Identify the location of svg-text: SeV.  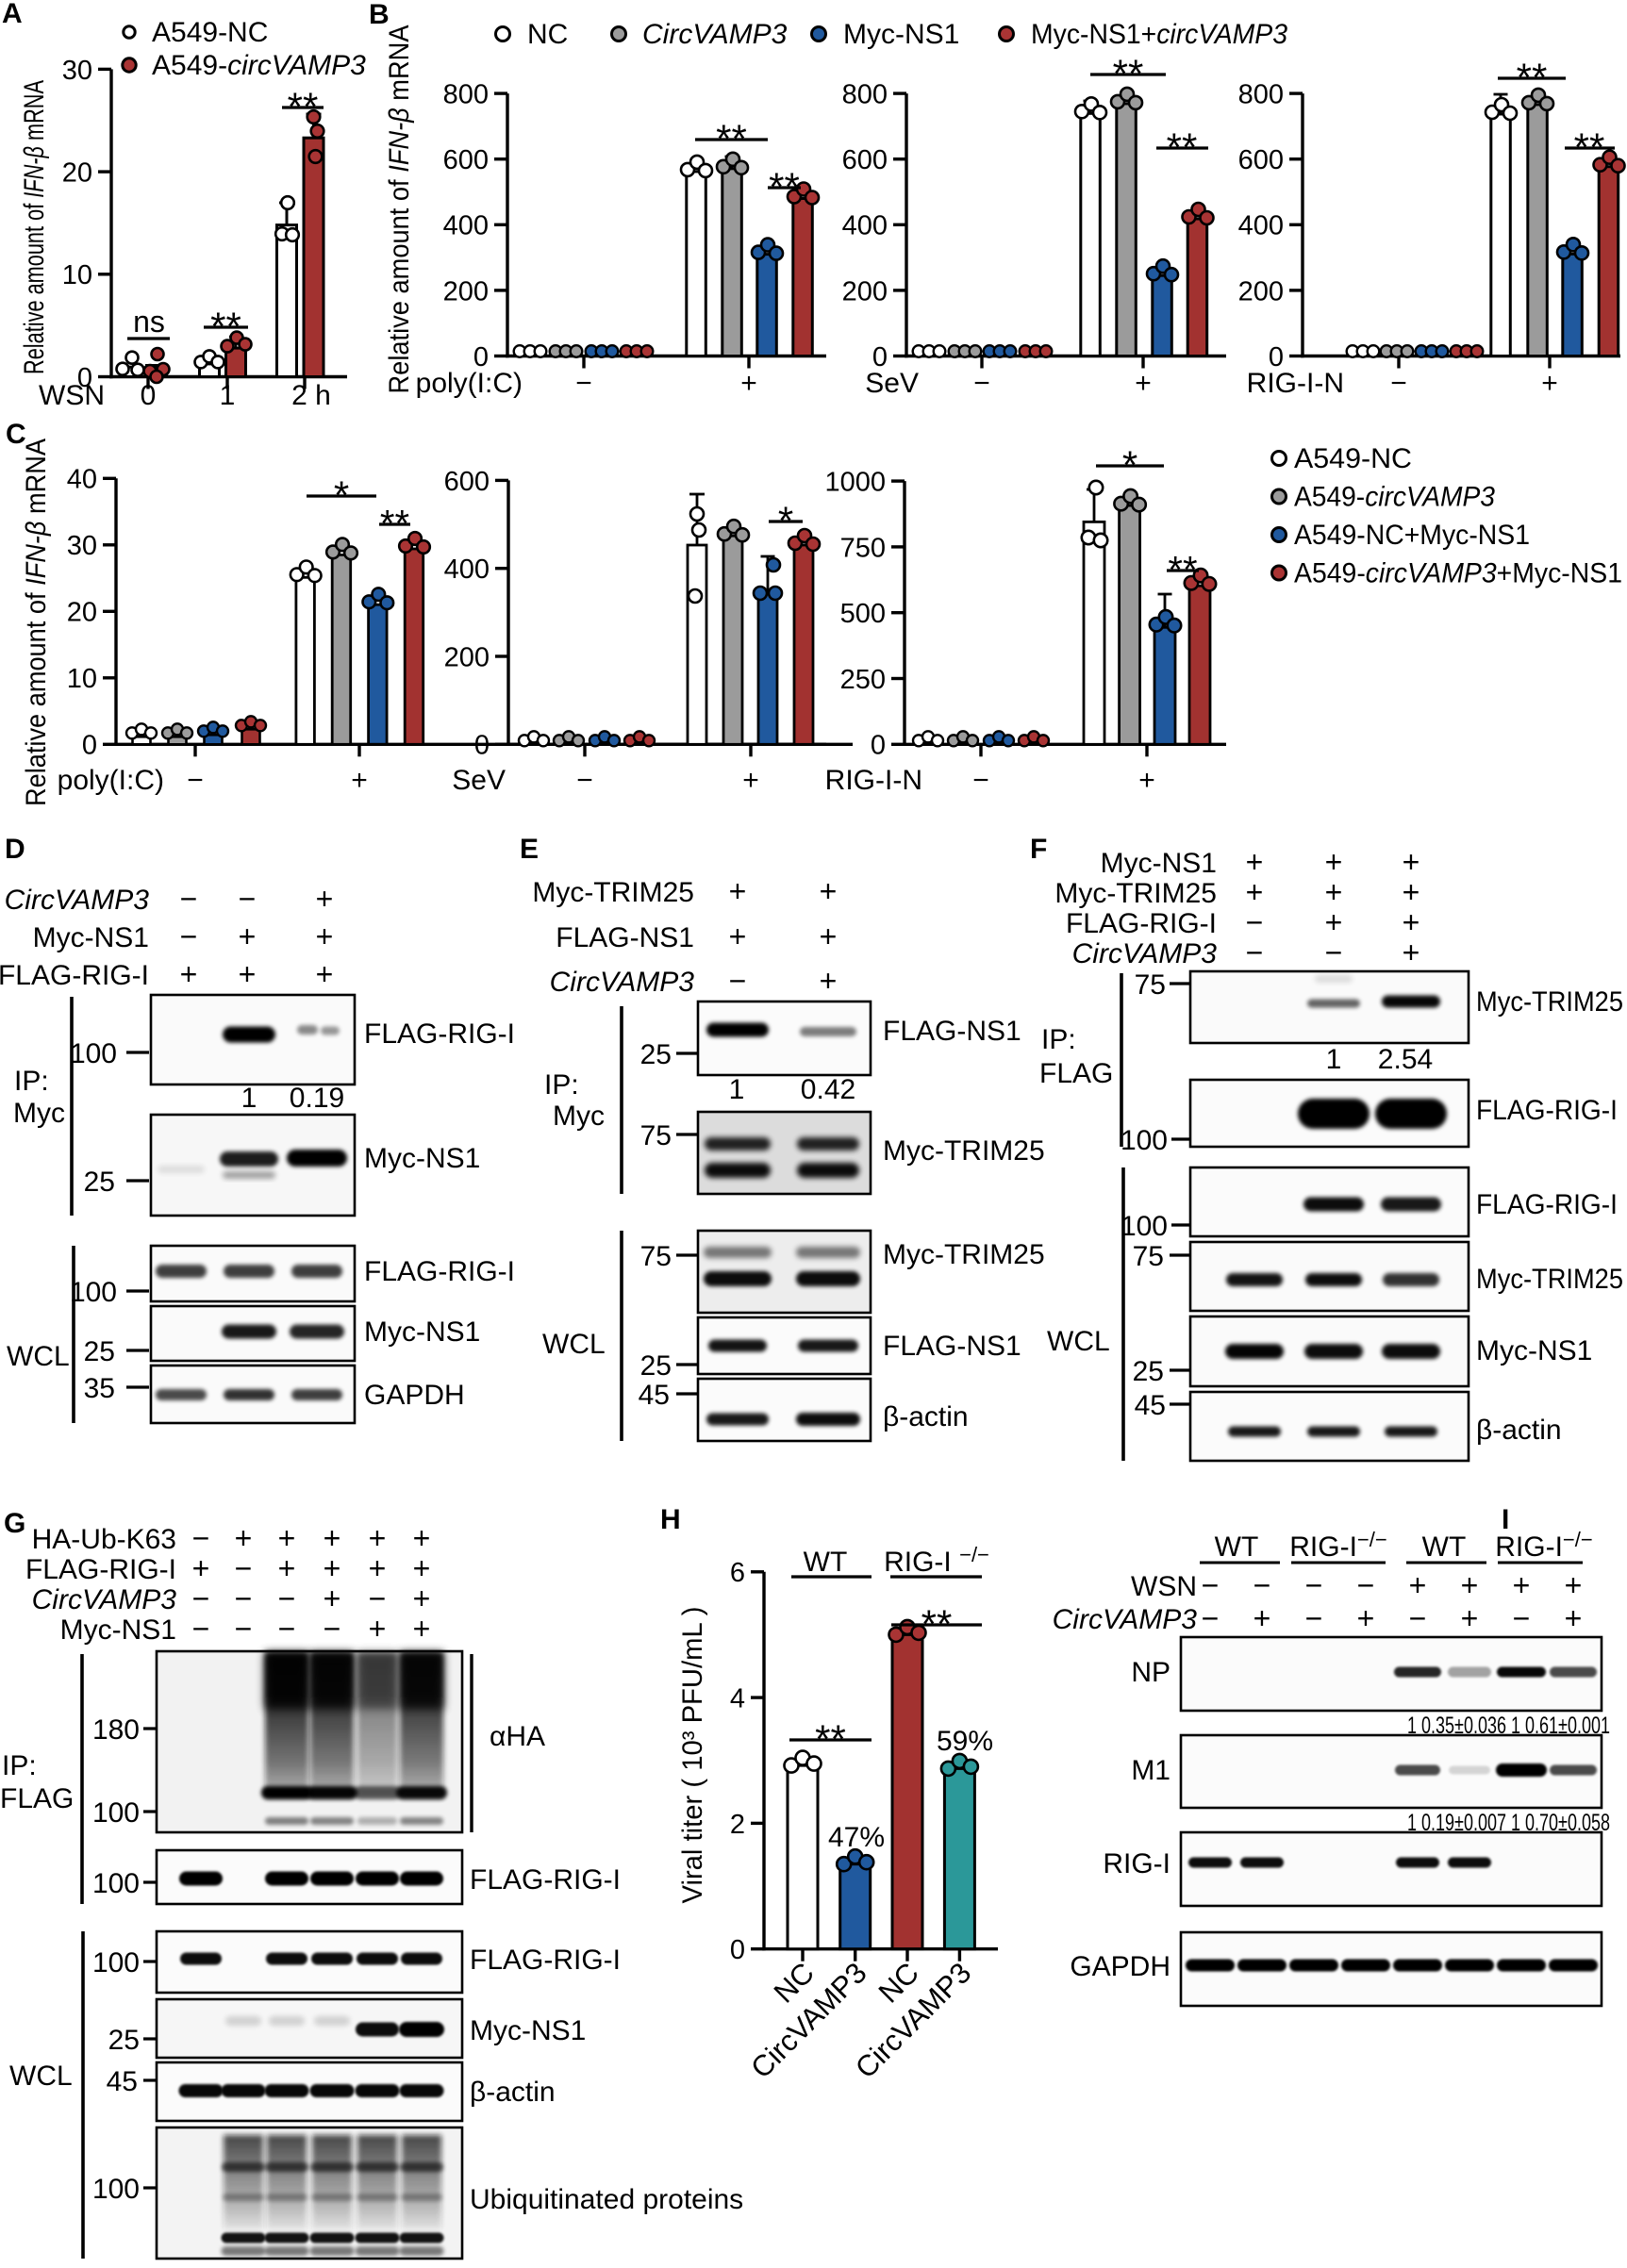
(892, 384).